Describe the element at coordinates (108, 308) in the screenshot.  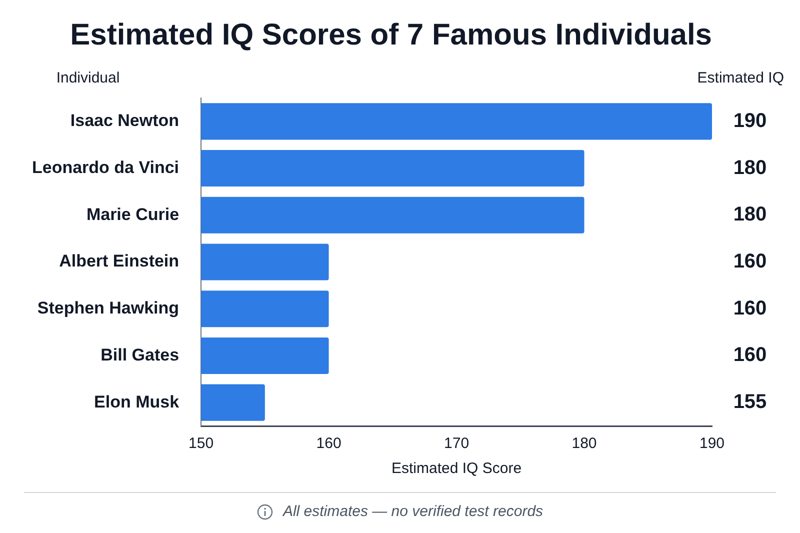
I see `y-tick-label: Stephen Hawking` at that location.